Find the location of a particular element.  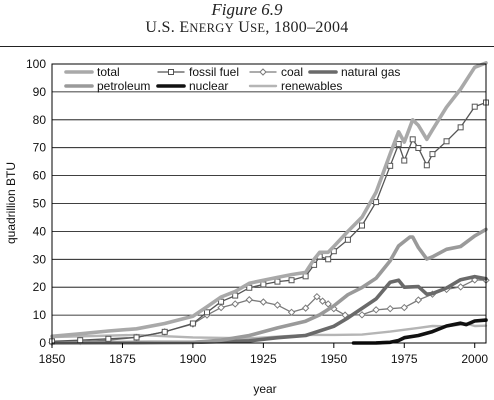

legend-item-renewables: renewables is located at coordinates (295, 86).